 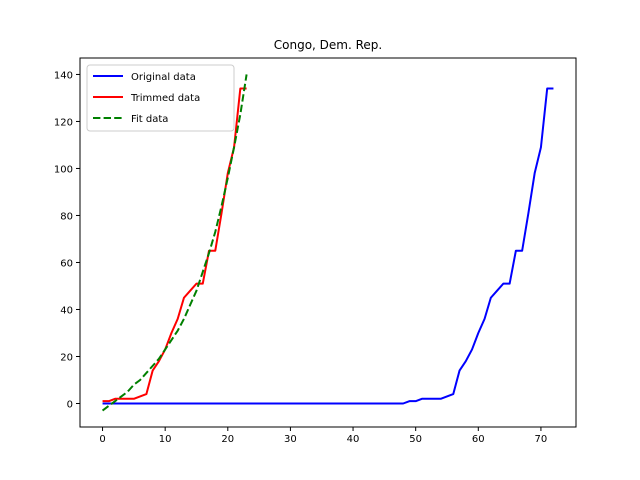 What do you see at coordinates (70, 404) in the screenshot?
I see `y-tick-label: 0` at bounding box center [70, 404].